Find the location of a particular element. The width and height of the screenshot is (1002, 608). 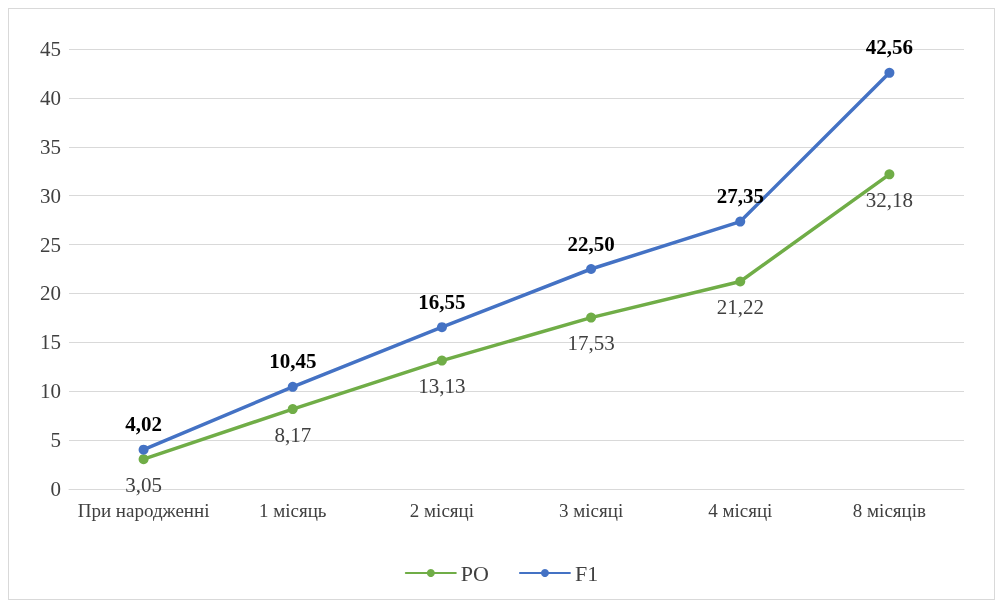

y-tick-label: 5 is located at coordinates (55, 440).